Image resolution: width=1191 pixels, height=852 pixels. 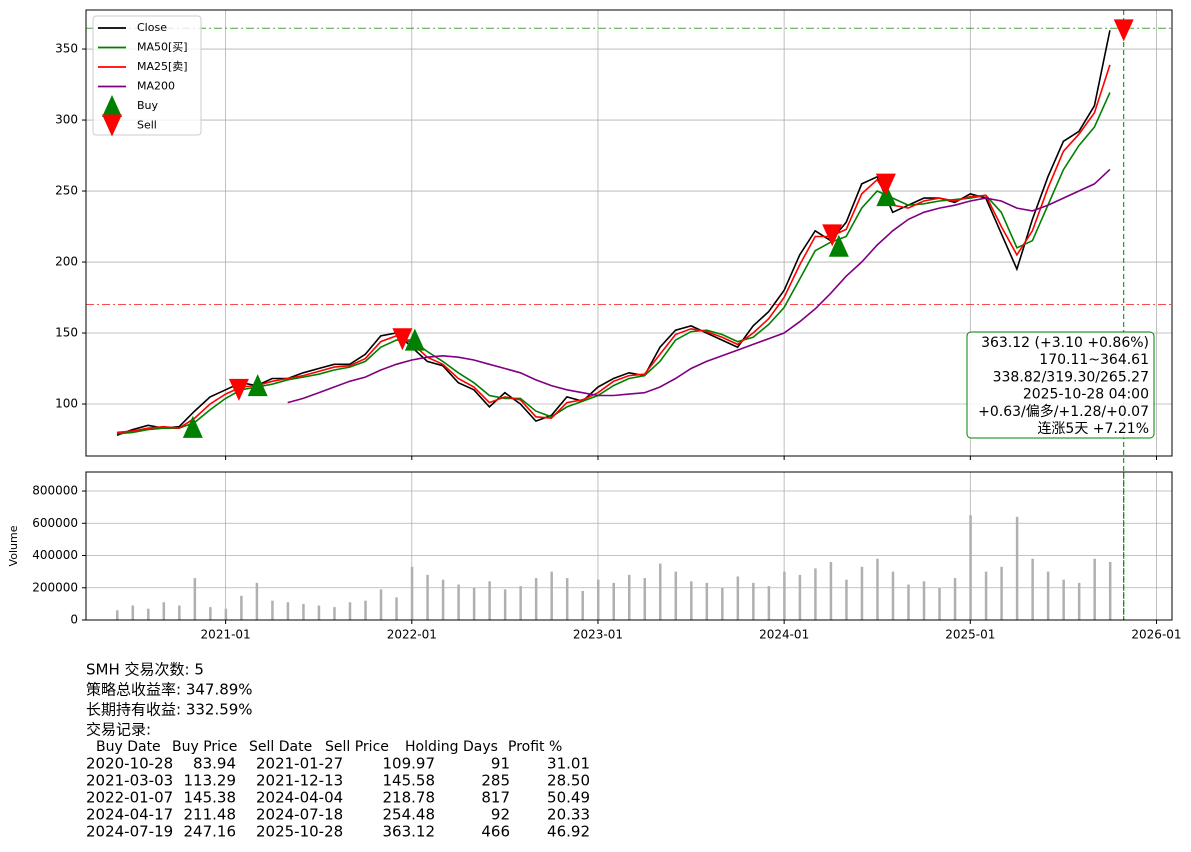 I want to click on x-tick-label: 2024-01, so click(x=784, y=635).